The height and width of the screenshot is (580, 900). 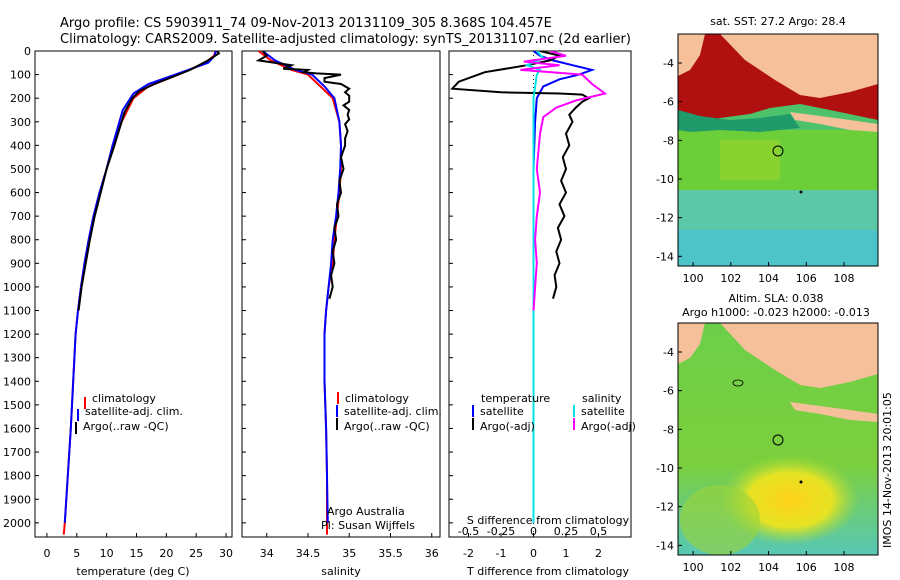 What do you see at coordinates (844, 567) in the screenshot?
I see `lon-tick-label: 108` at bounding box center [844, 567].